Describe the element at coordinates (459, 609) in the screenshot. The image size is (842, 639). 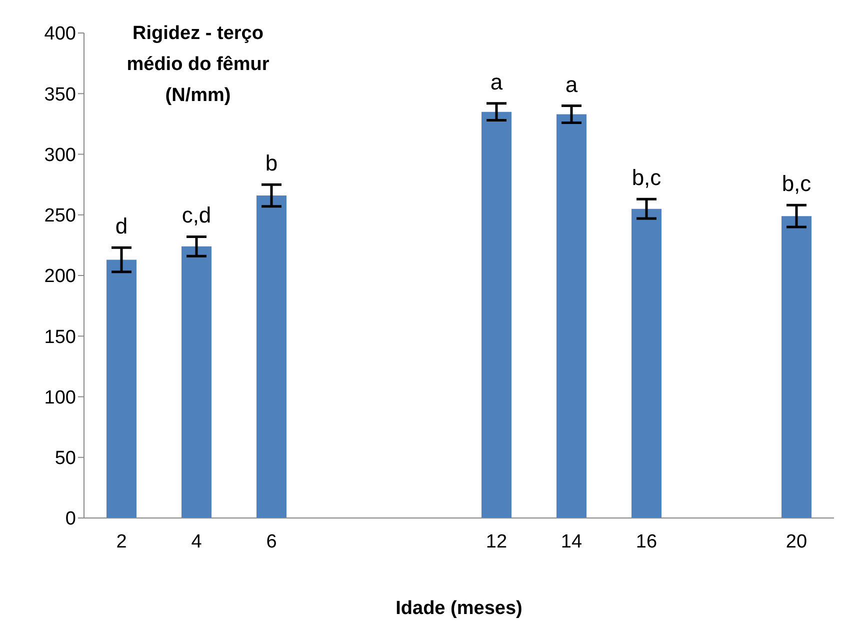
I see `x-axis-title: Idade (meses)` at that location.